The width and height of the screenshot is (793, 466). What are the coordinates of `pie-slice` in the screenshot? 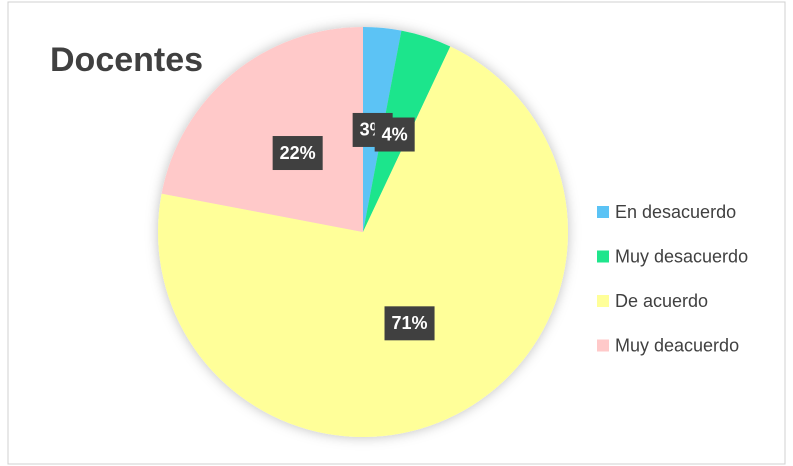 It's located at (262, 129).